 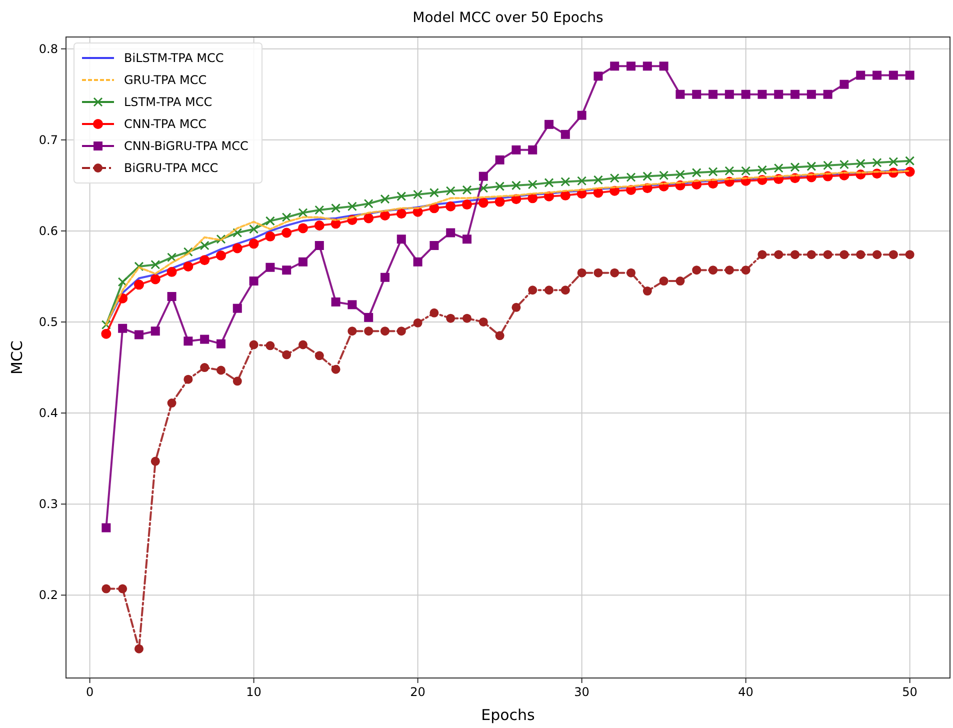 What do you see at coordinates (174, 58) in the screenshot?
I see `legend-label: BiLSTM-TPA MCC` at bounding box center [174, 58].